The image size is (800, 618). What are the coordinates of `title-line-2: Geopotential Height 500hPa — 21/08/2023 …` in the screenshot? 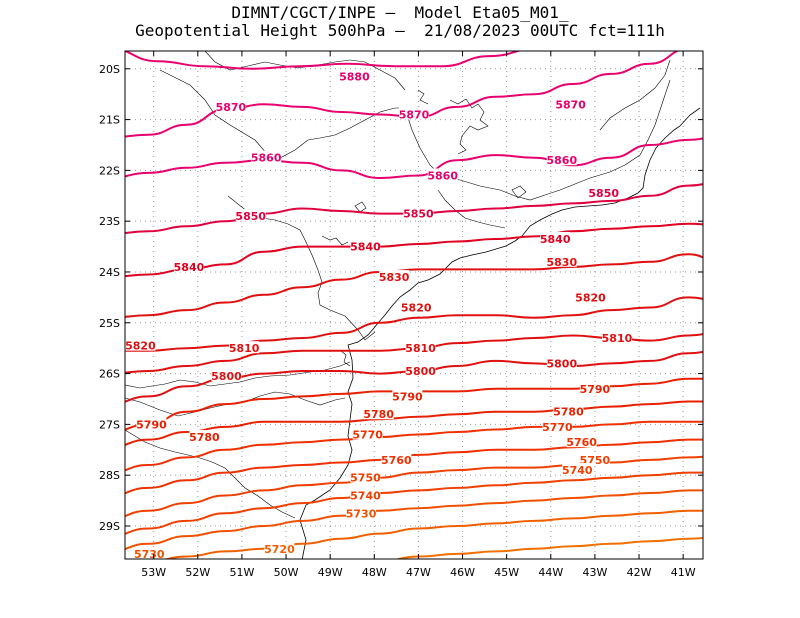 It's located at (400, 30).